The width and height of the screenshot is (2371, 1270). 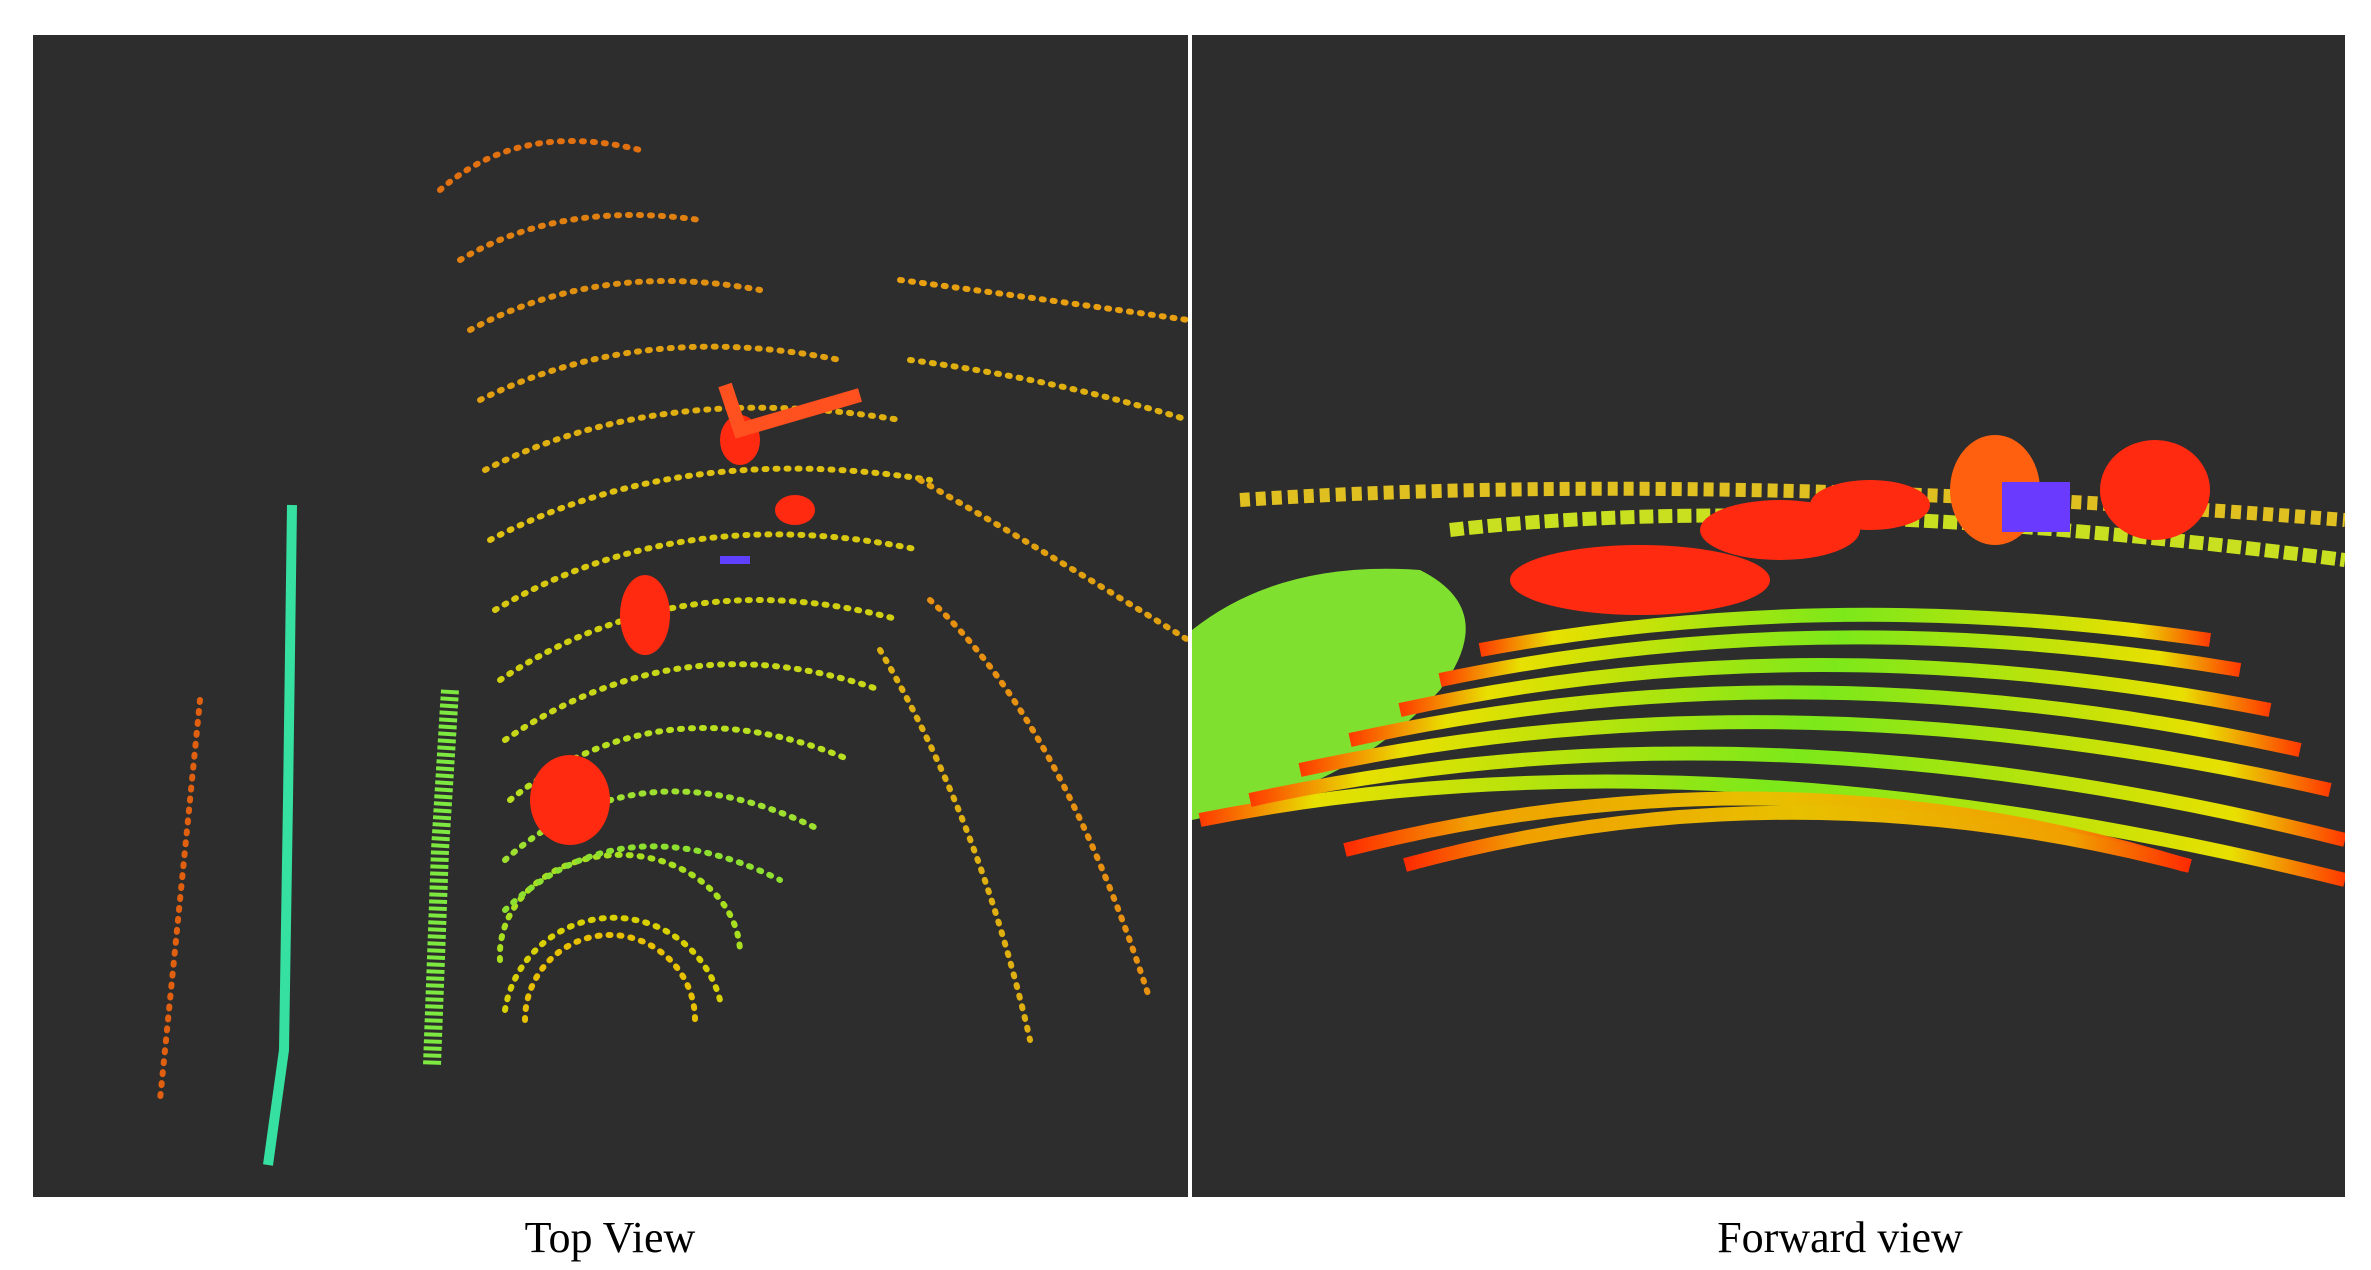 What do you see at coordinates (441, 877) in the screenshot?
I see `wall-streak` at bounding box center [441, 877].